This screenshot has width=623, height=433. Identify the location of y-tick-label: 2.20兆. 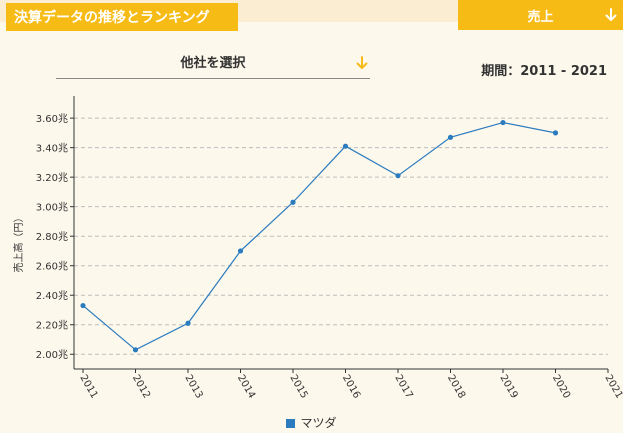
(52, 326).